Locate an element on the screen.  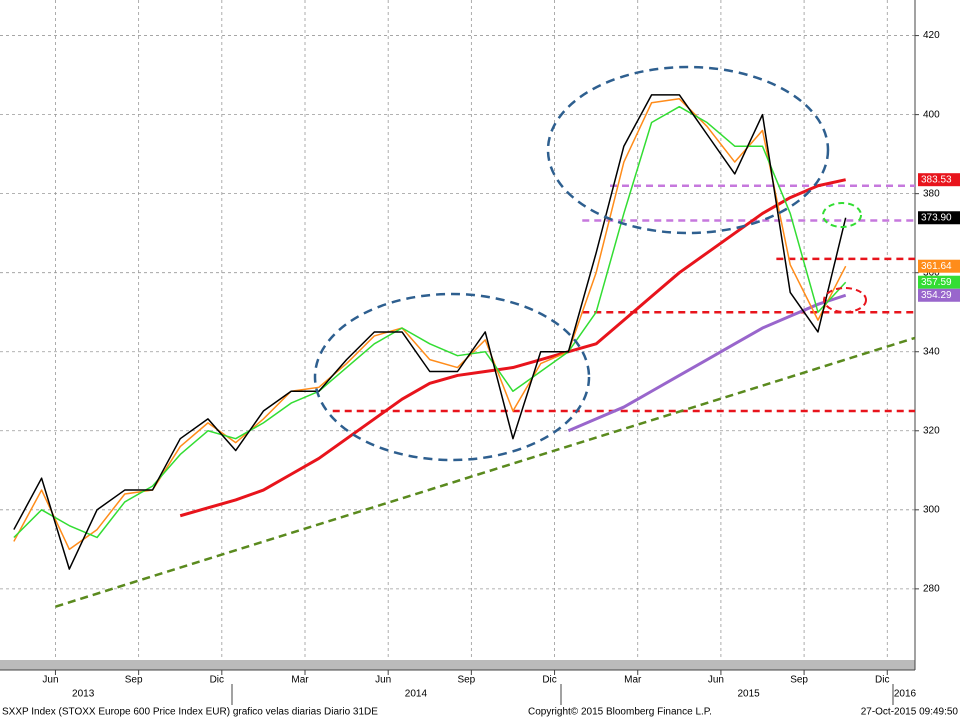
y-tick-label: 400 is located at coordinates (931, 114).